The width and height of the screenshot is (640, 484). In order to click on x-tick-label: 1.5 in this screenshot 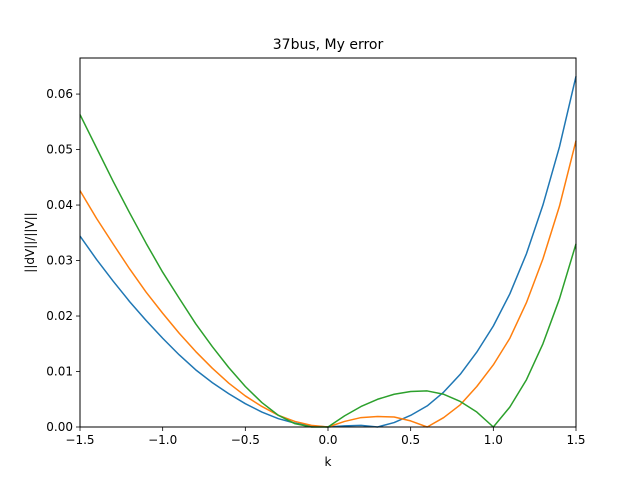, I will do `click(575, 440)`.